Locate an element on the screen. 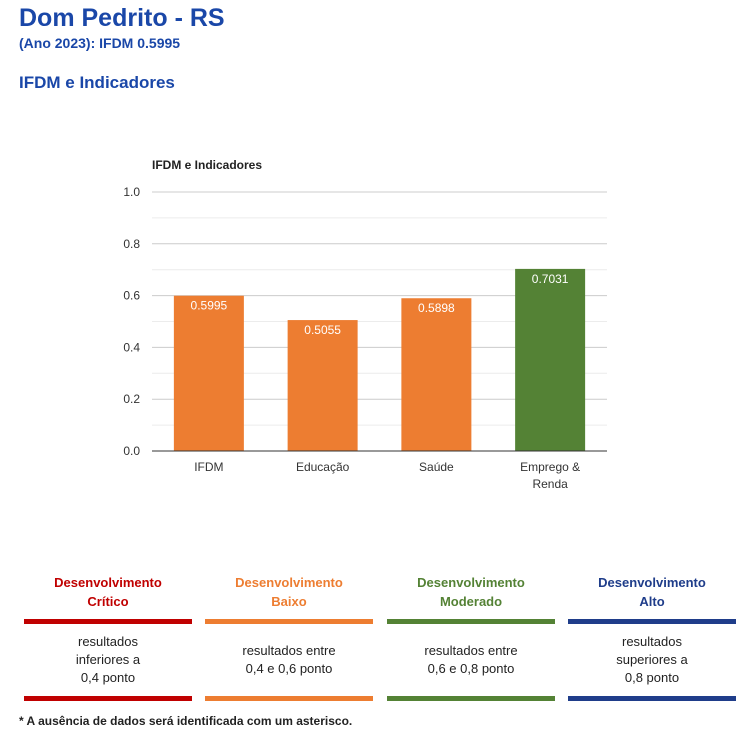  section-title: IFDM e Indicadores is located at coordinates (97, 82).